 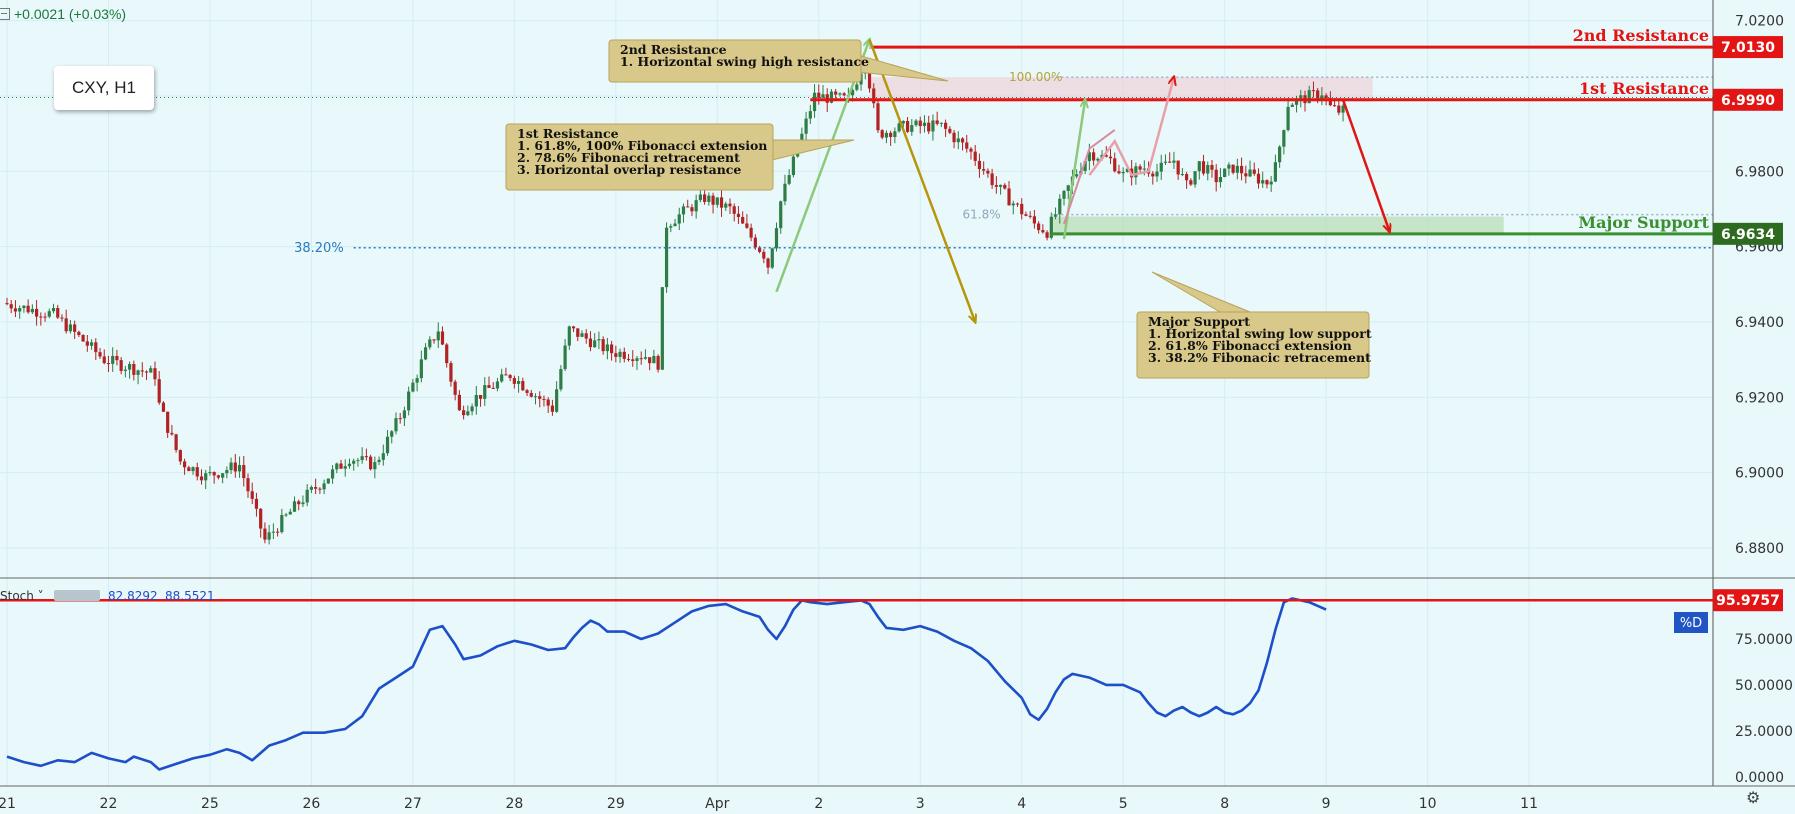 I want to click on settings-gear-icon: ⚙, so click(x=1753, y=798).